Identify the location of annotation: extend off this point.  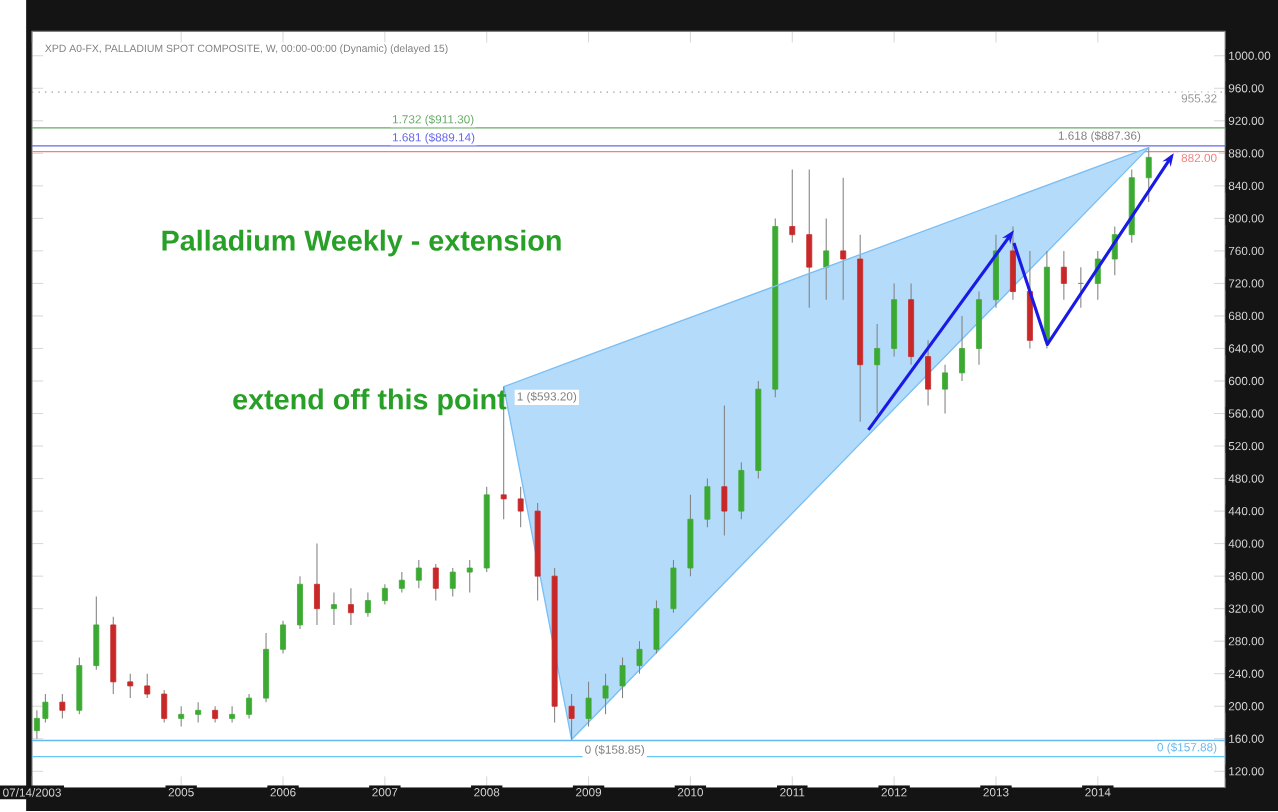
(370, 402).